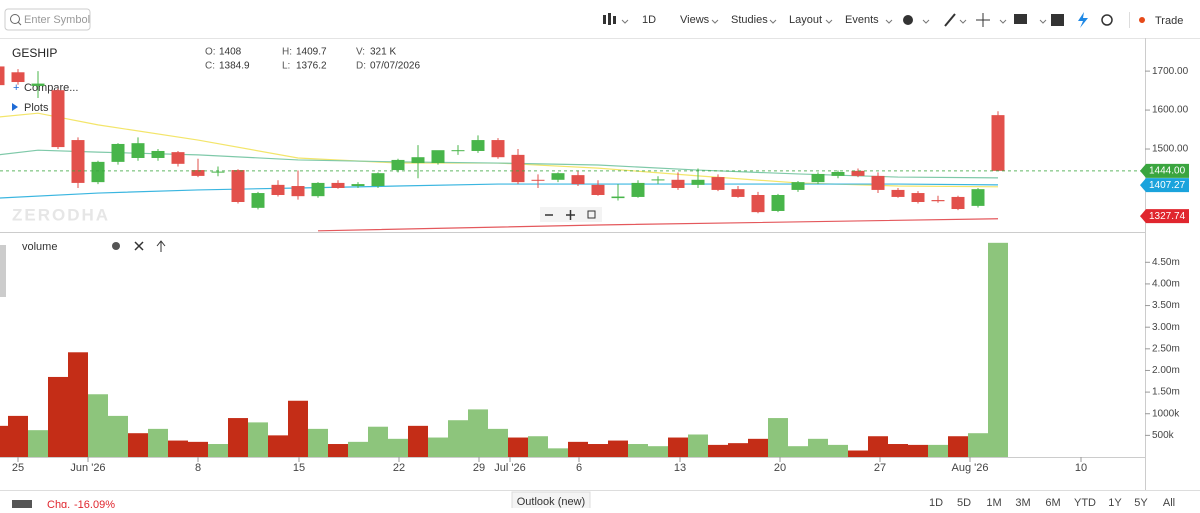  What do you see at coordinates (139, 246) in the screenshot?
I see `close` at bounding box center [139, 246].